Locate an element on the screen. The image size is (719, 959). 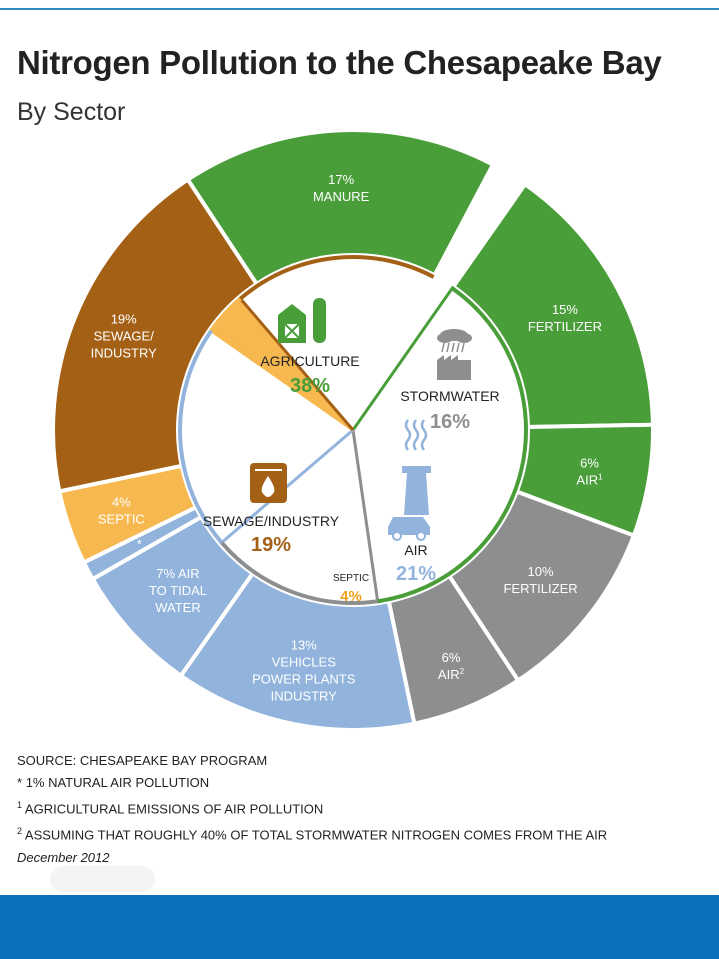
inner-label-septic: SEPTIC is located at coordinates (351, 578).